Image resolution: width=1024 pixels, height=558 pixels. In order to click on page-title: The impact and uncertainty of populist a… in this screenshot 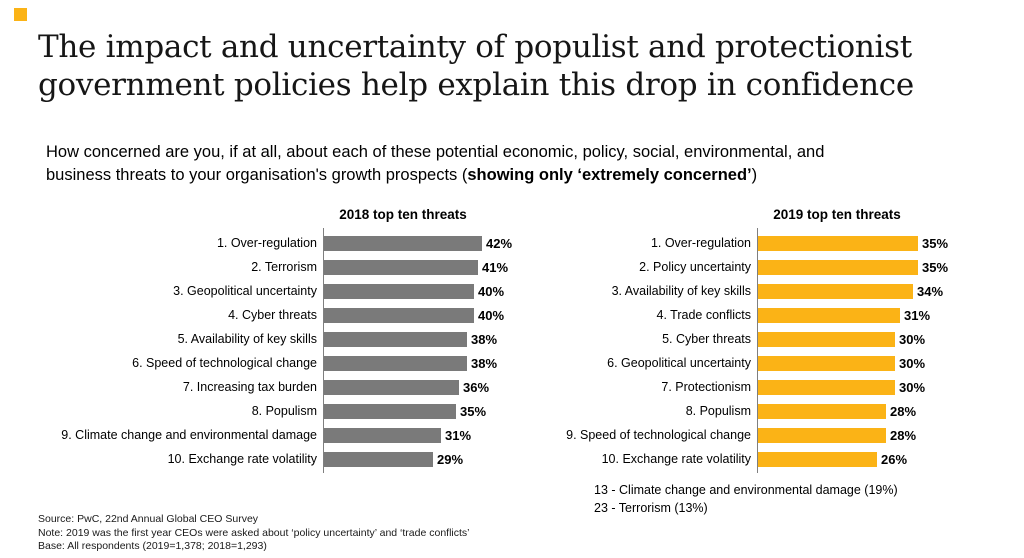, I will do `click(518, 66)`.